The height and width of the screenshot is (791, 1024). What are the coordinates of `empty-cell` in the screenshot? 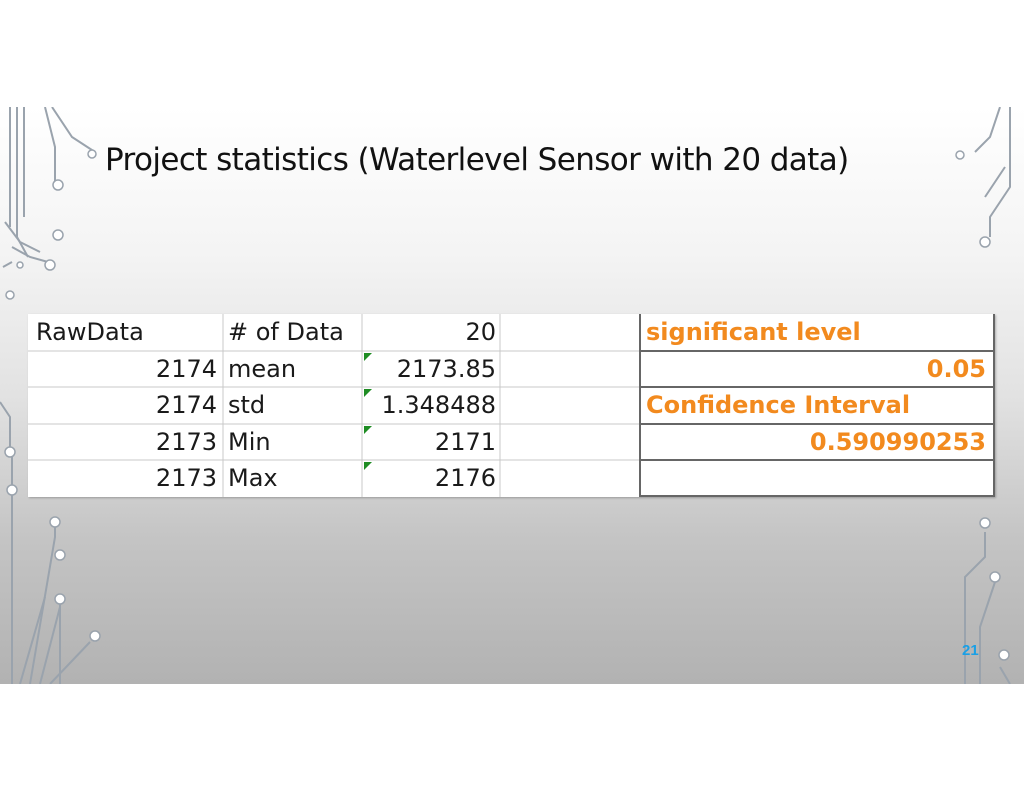 It's located at (817, 478).